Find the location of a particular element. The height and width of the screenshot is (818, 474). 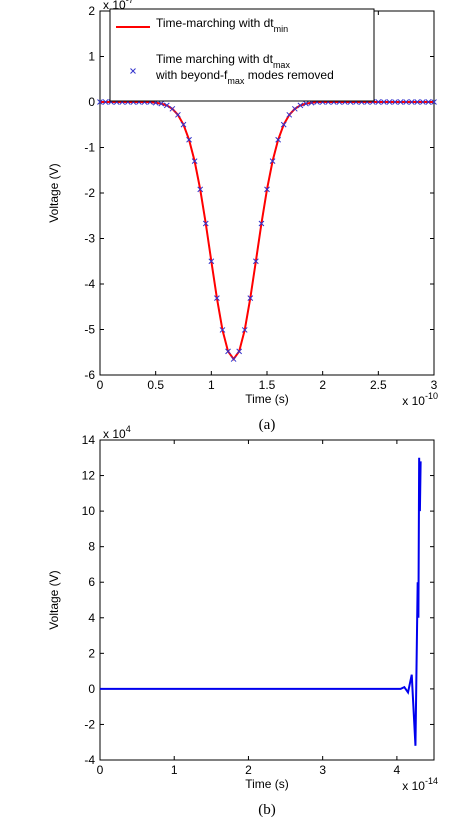

y-tick-label: 6 is located at coordinates (91, 582).